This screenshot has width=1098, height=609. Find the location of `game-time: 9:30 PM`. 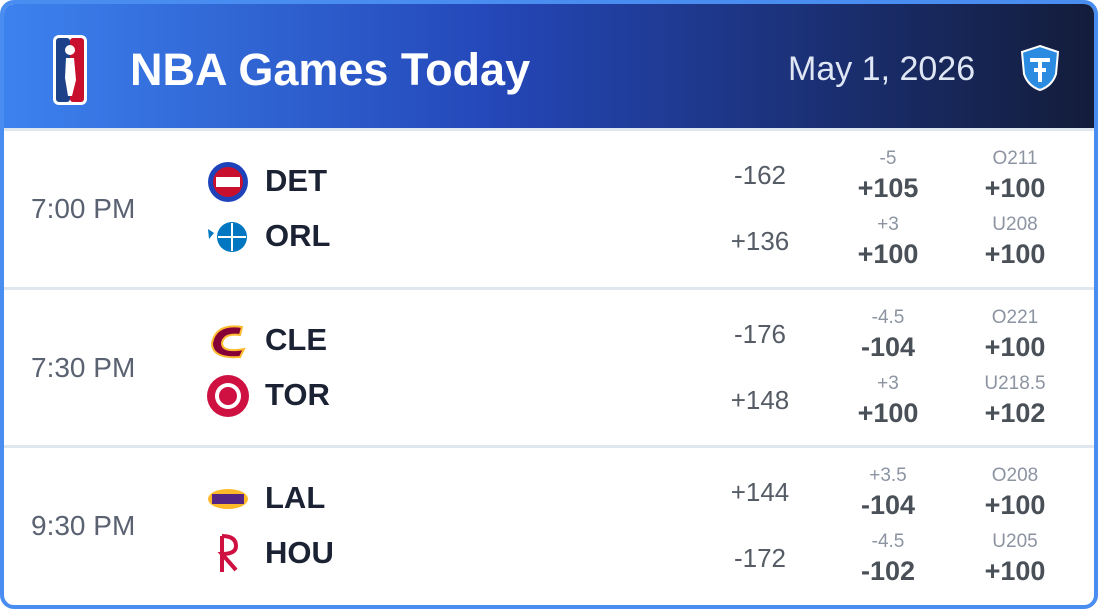

game-time: 9:30 PM is located at coordinates (83, 525).